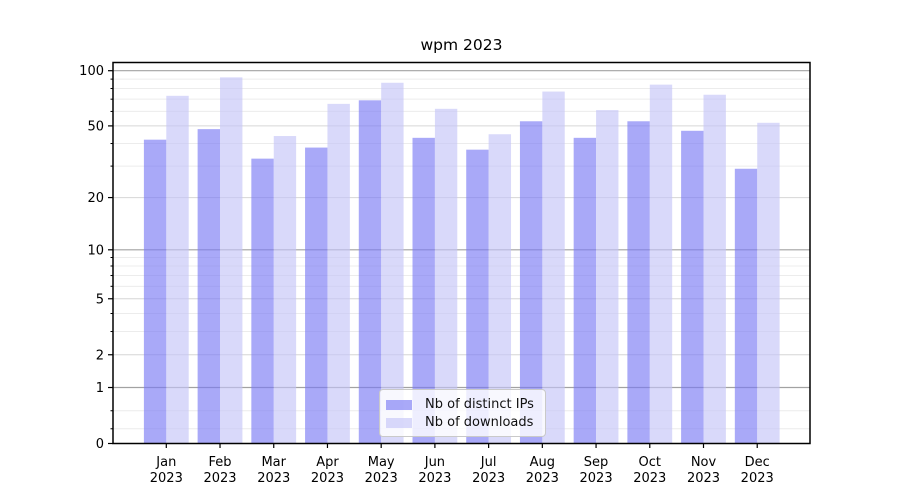  What do you see at coordinates (650, 462) in the screenshot?
I see `x-tick-label-month: Oct` at bounding box center [650, 462].